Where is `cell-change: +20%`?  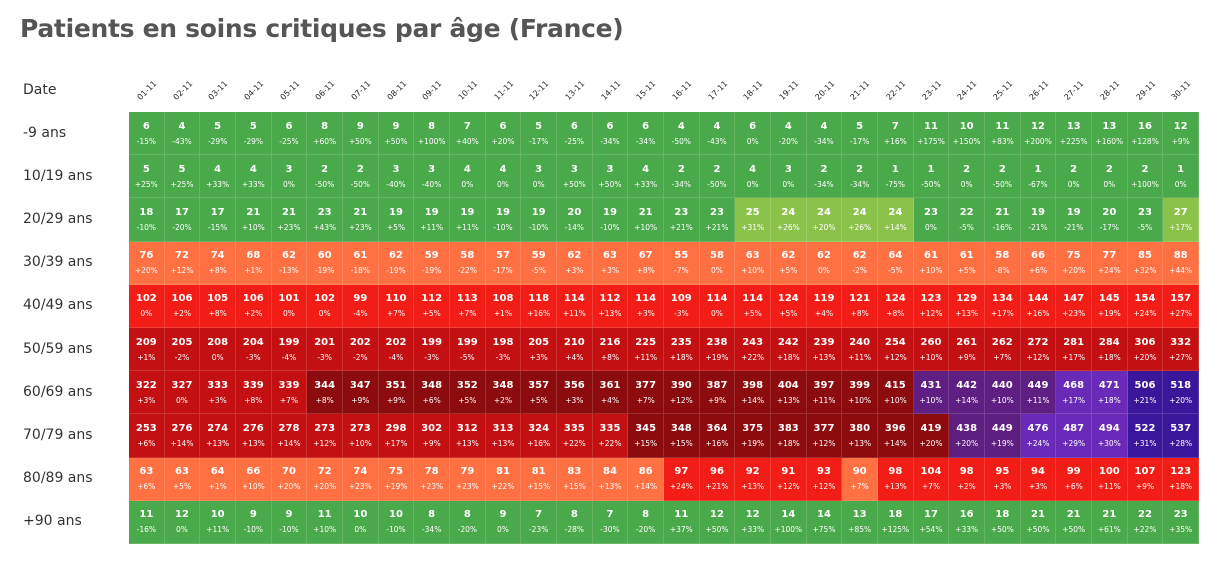
cell-change: +20% is located at coordinates (931, 443).